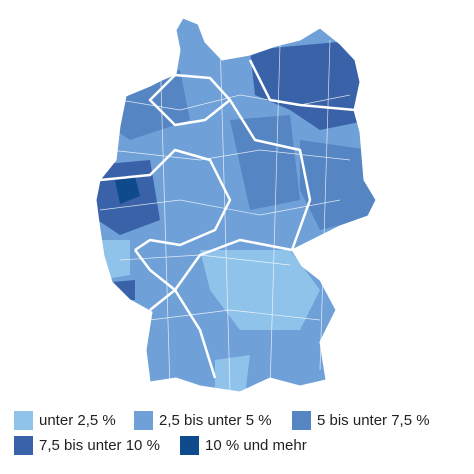 The height and width of the screenshot is (474, 474). Describe the element at coordinates (215, 420) in the screenshot. I see `legend-label: 2,5 bis unter 5 %` at that location.